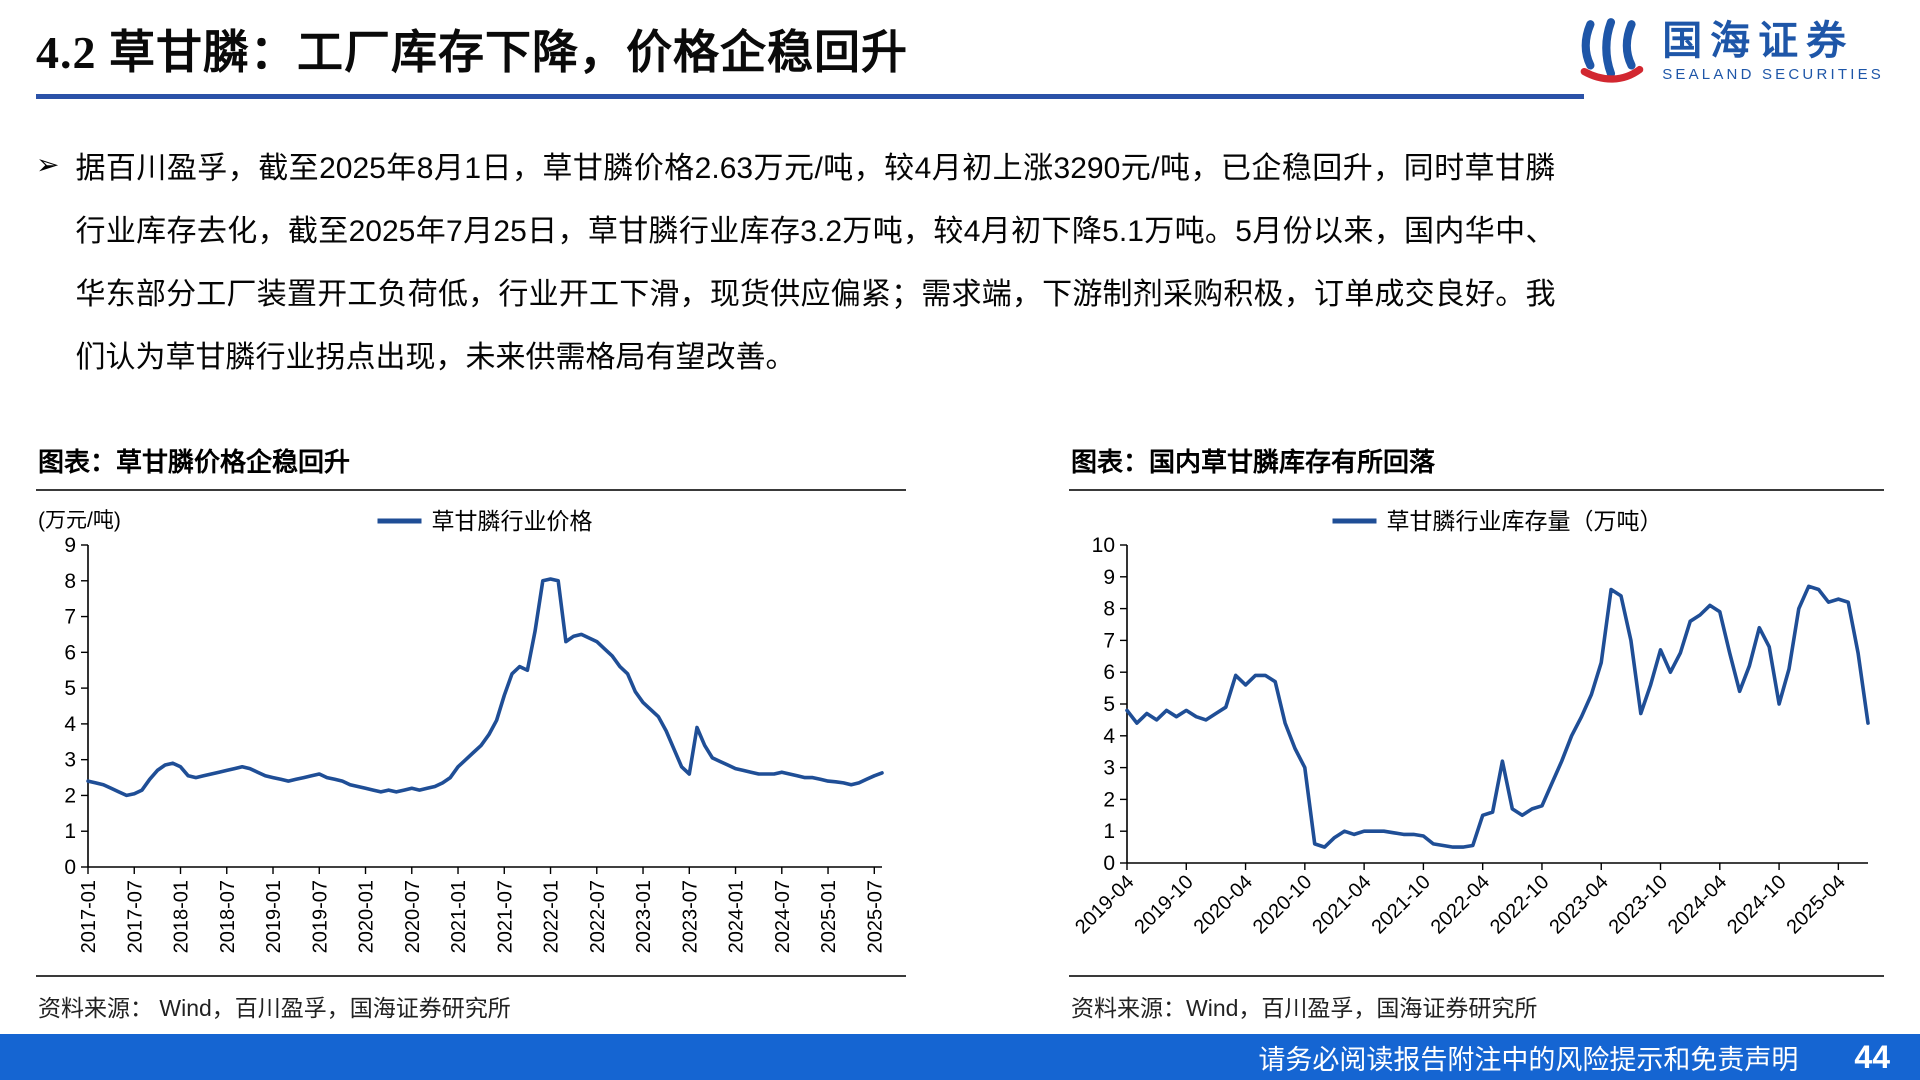 The height and width of the screenshot is (1080, 1920). I want to click on footer-bar: 请务必阅读报告附注中的风险提示和免责声明 44, so click(960, 1057).